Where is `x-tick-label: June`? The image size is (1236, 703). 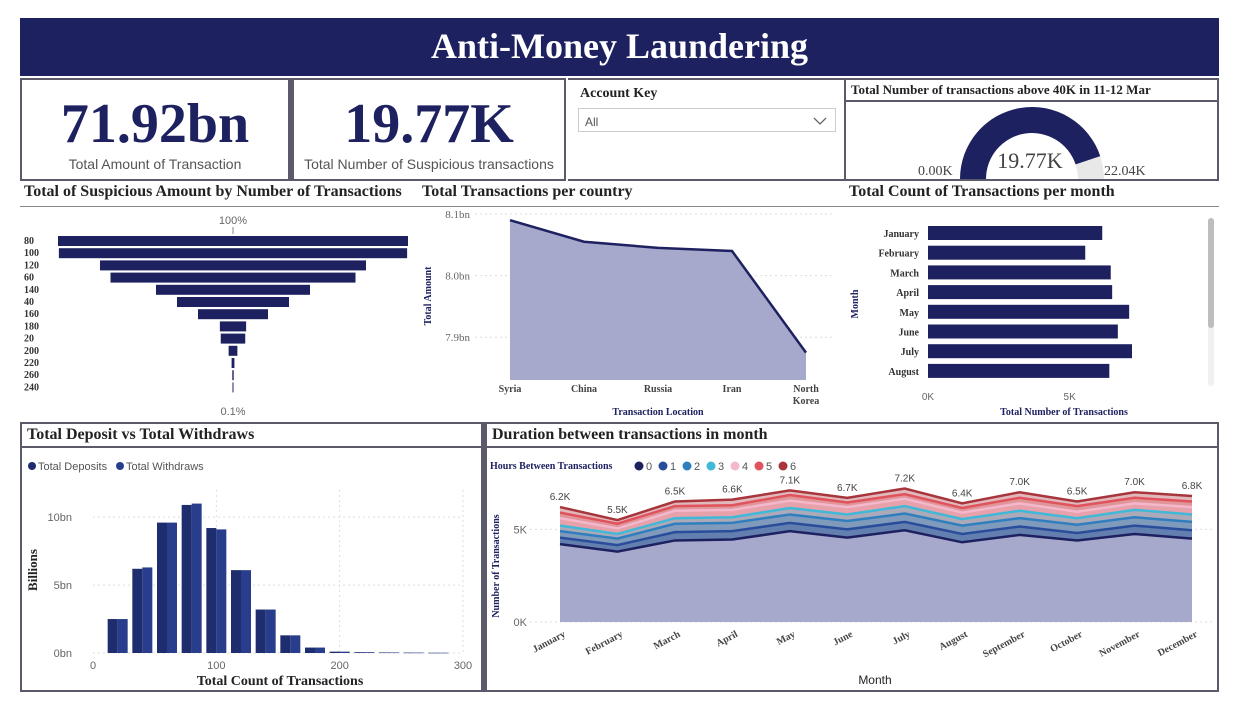 x-tick-label: June is located at coordinates (843, 639).